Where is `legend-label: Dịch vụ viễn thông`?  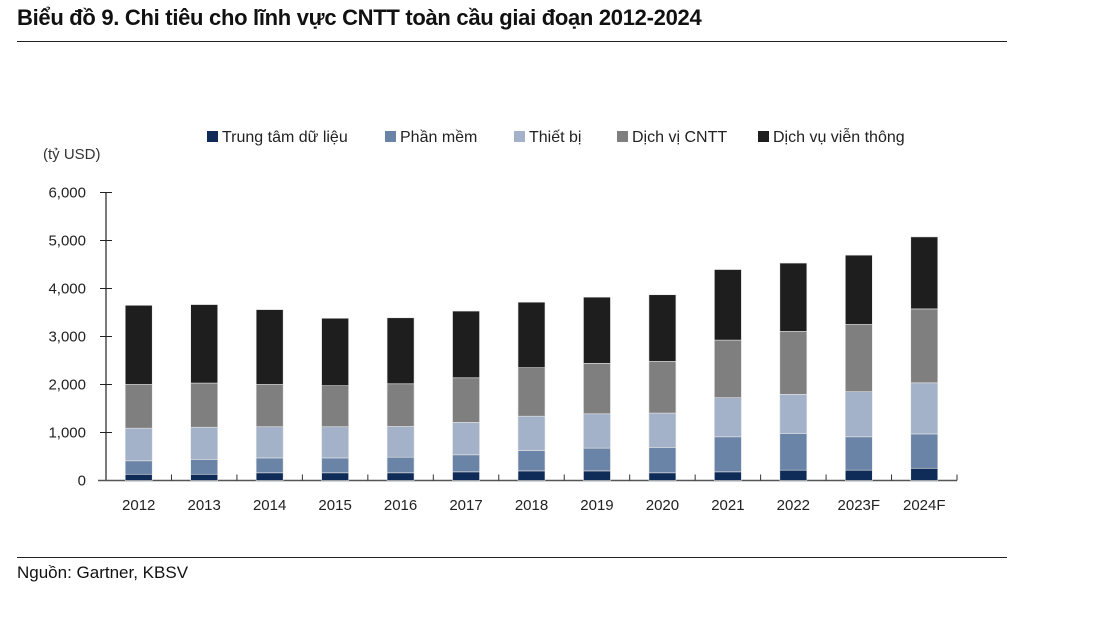
legend-label: Dịch vụ viễn thông is located at coordinates (839, 136).